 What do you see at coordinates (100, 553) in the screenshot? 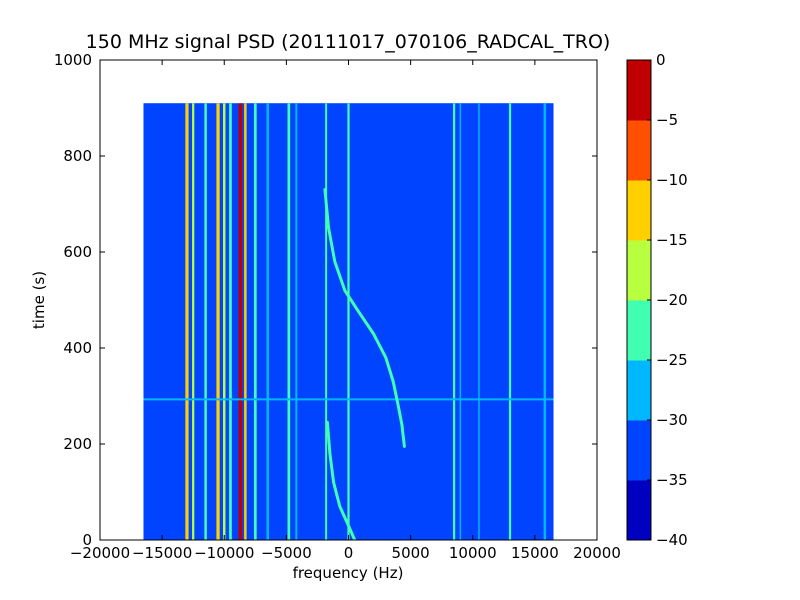
I see `x-tick-label: −20000` at bounding box center [100, 553].